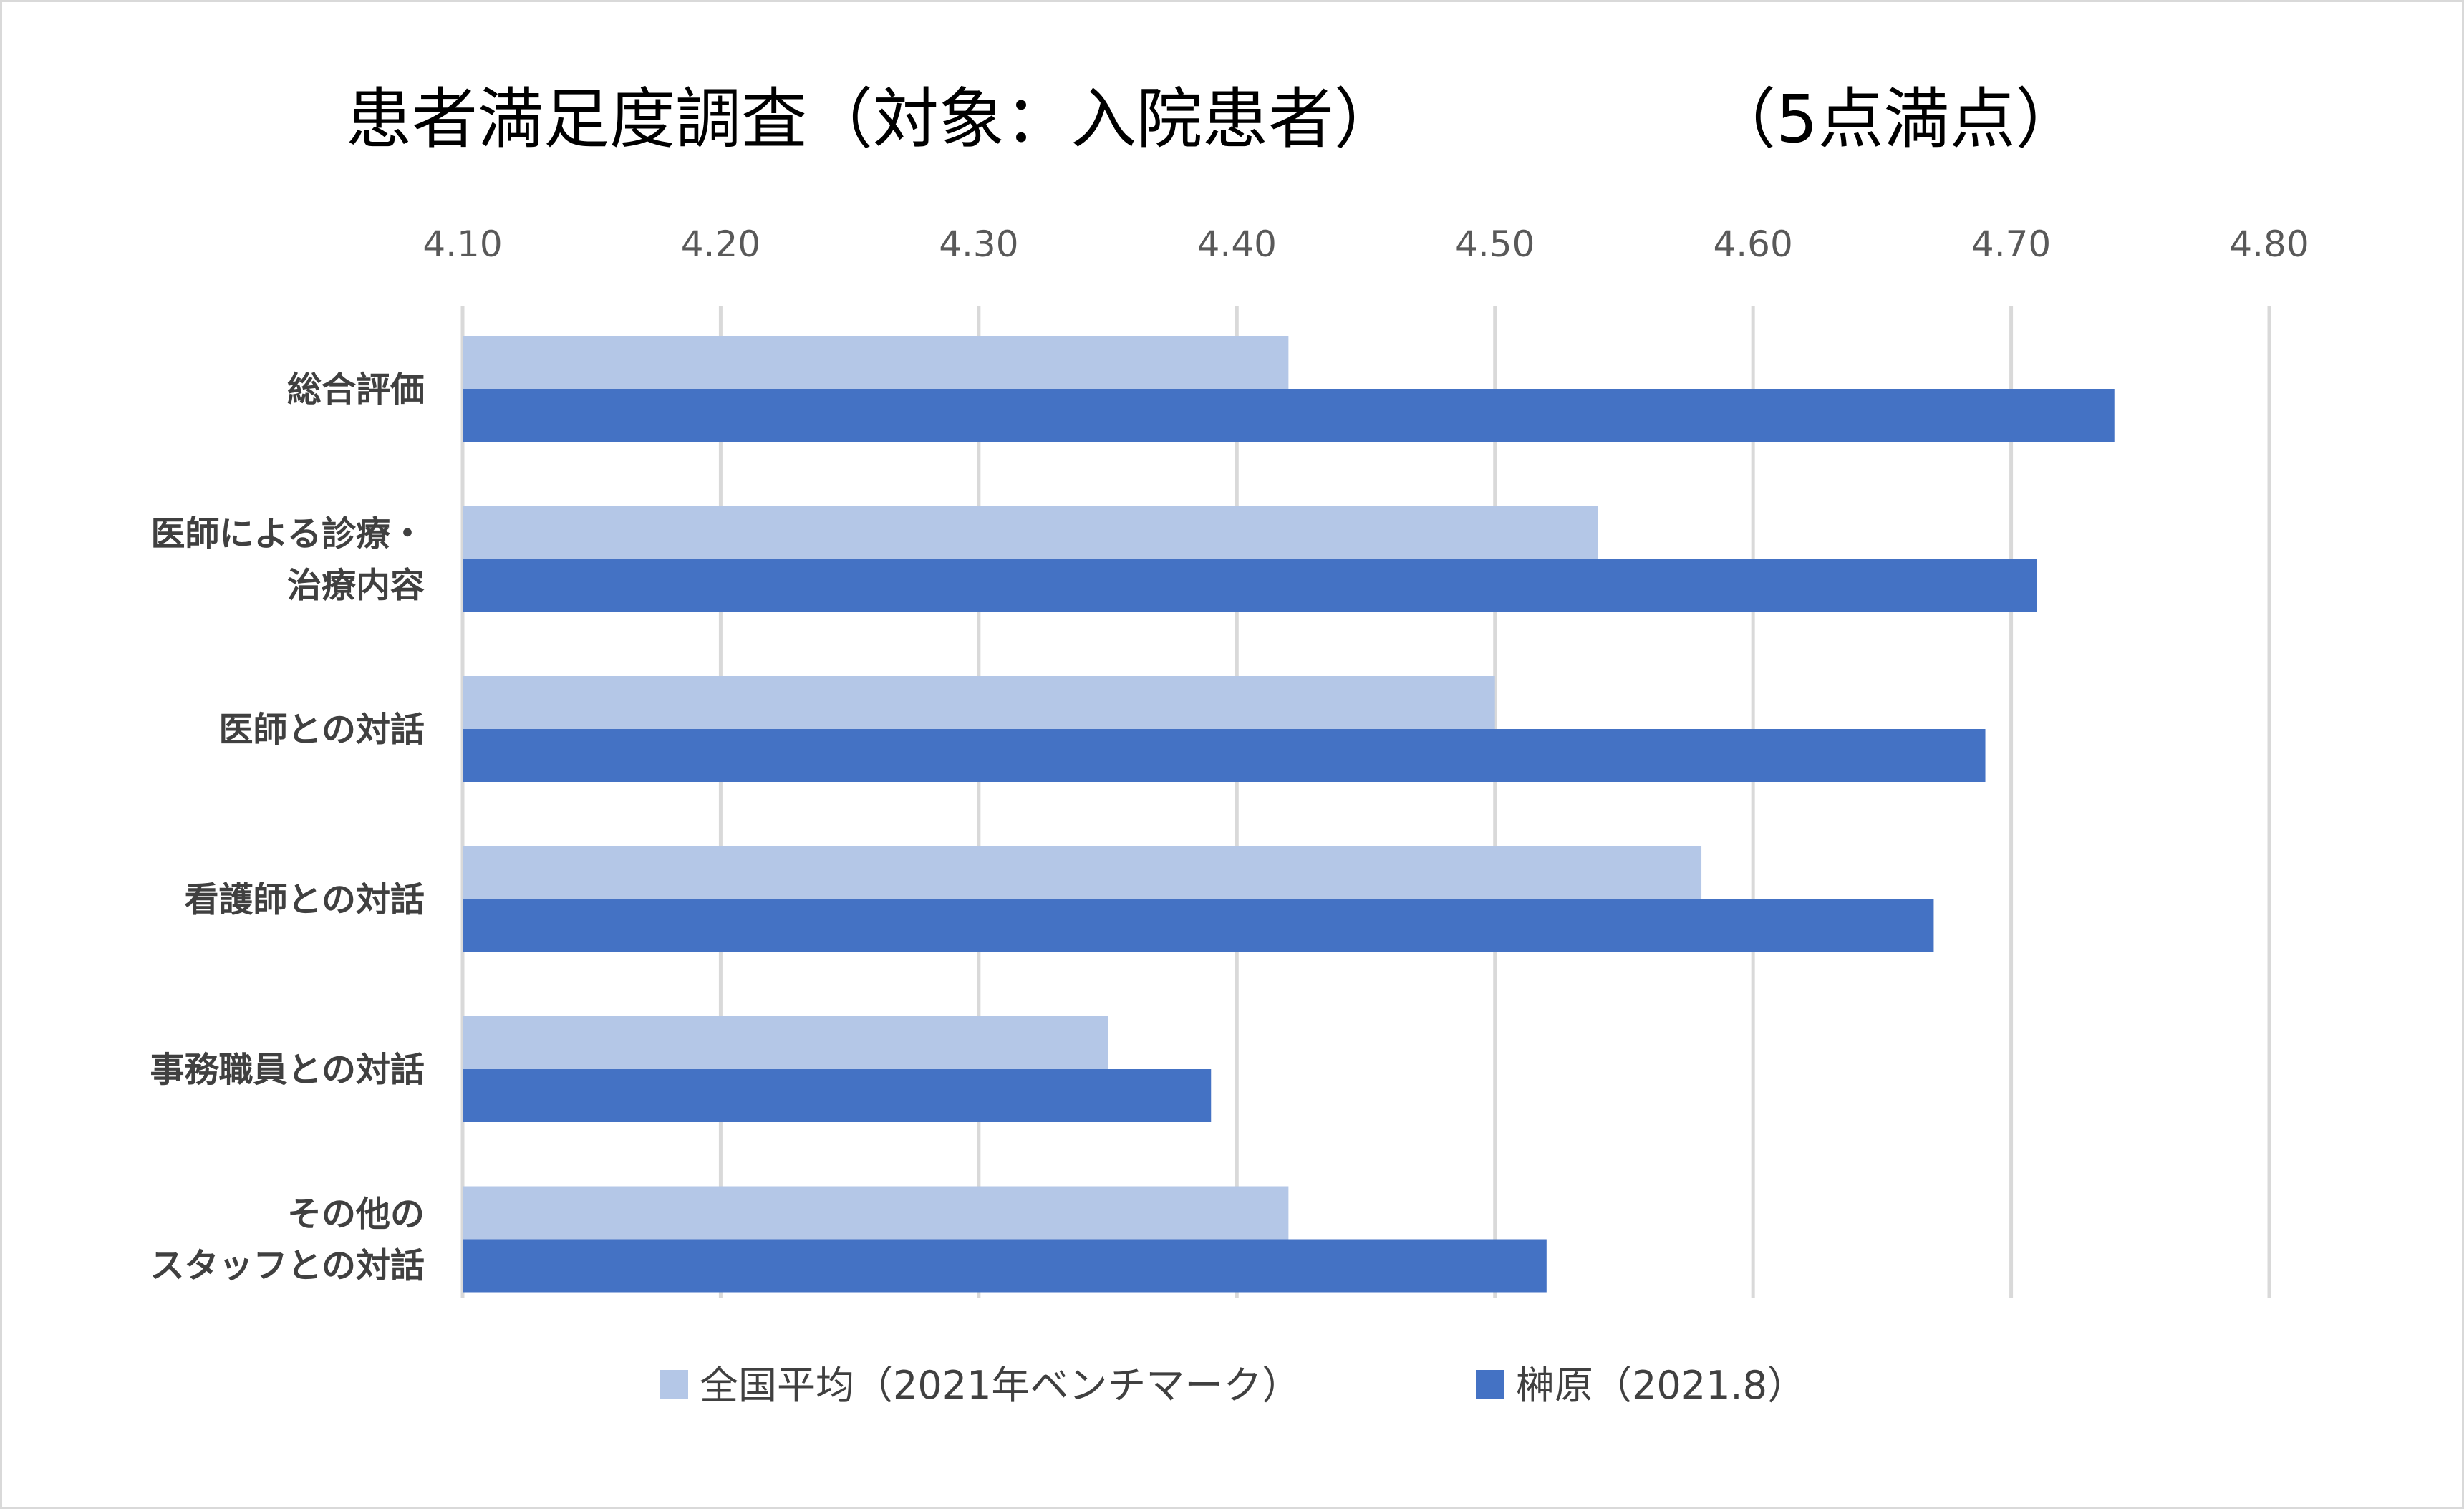 The width and height of the screenshot is (2464, 1511). Describe the element at coordinates (287, 1070) in the screenshot. I see `category-label: 事務職員との対話` at that location.